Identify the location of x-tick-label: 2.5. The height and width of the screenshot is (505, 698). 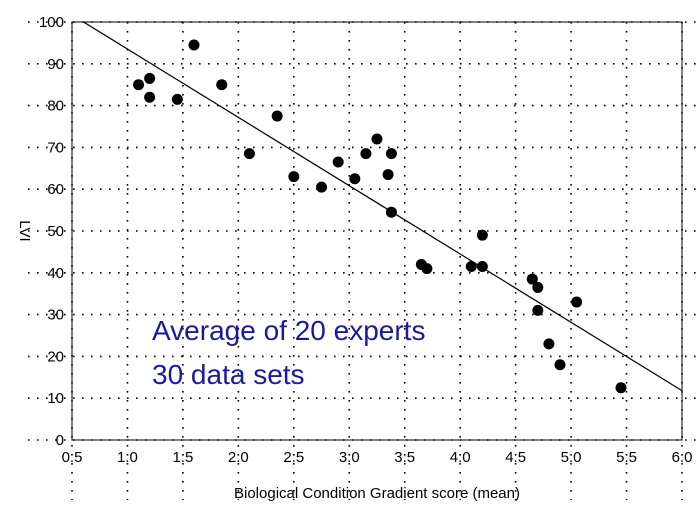
(293, 457).